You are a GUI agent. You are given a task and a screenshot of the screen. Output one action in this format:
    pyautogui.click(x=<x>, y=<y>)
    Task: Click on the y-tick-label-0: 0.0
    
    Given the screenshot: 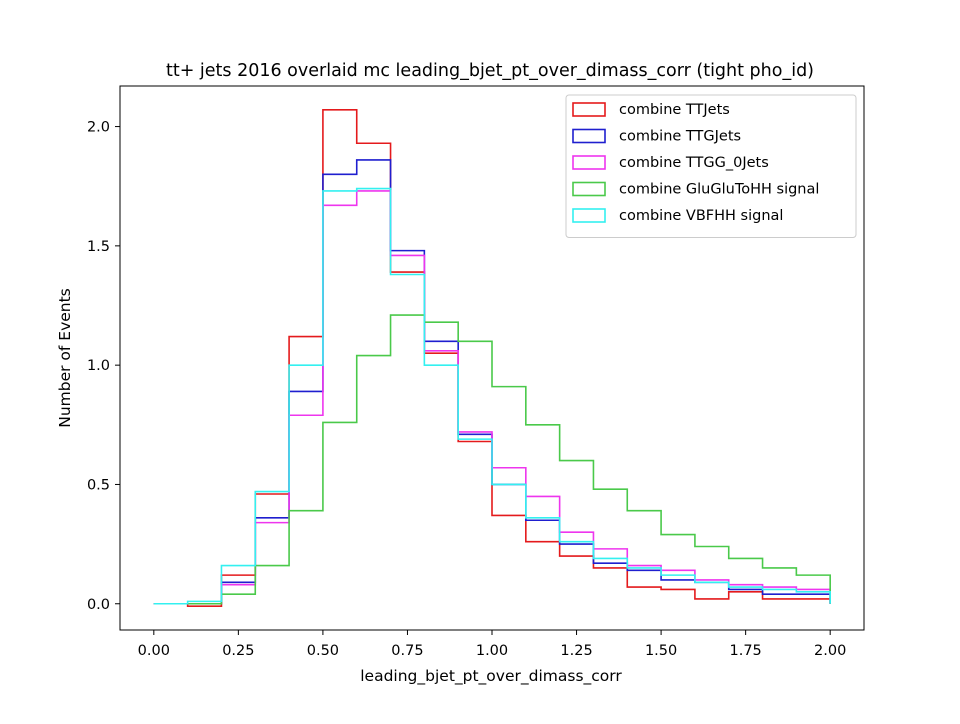 What is the action you would take?
    pyautogui.click(x=98, y=605)
    